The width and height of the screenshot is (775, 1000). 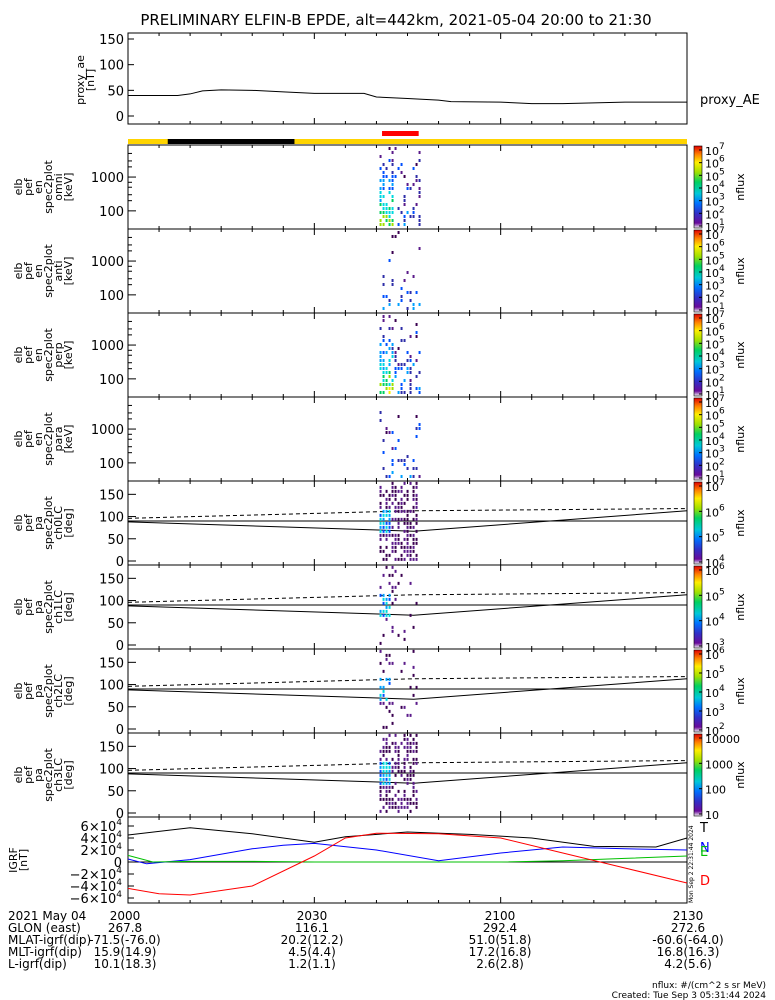 I want to click on colorbar-tick-label: 1000, so click(x=719, y=764).